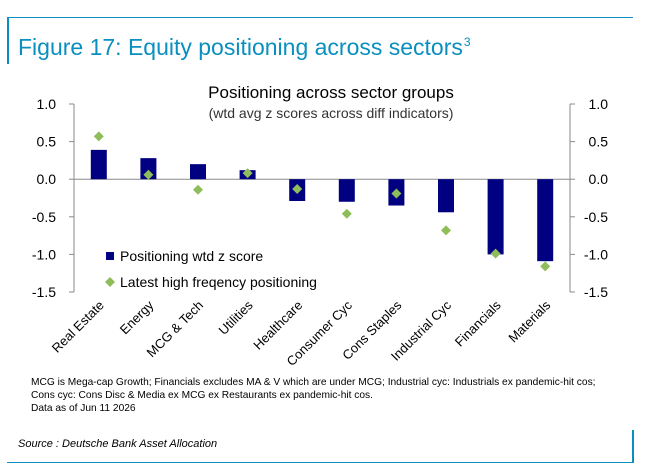 Image resolution: width=654 pixels, height=475 pixels. I want to click on figure-title-superscript: 3, so click(467, 42).